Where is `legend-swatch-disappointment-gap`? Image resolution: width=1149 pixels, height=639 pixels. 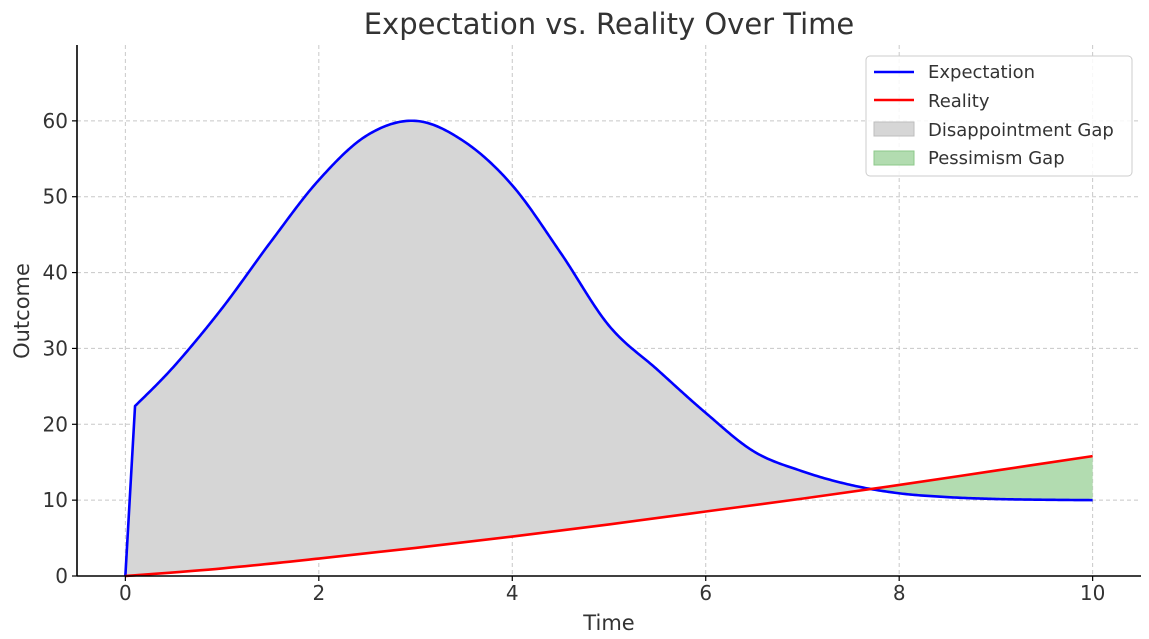
legend-swatch-disappointment-gap is located at coordinates (894, 129).